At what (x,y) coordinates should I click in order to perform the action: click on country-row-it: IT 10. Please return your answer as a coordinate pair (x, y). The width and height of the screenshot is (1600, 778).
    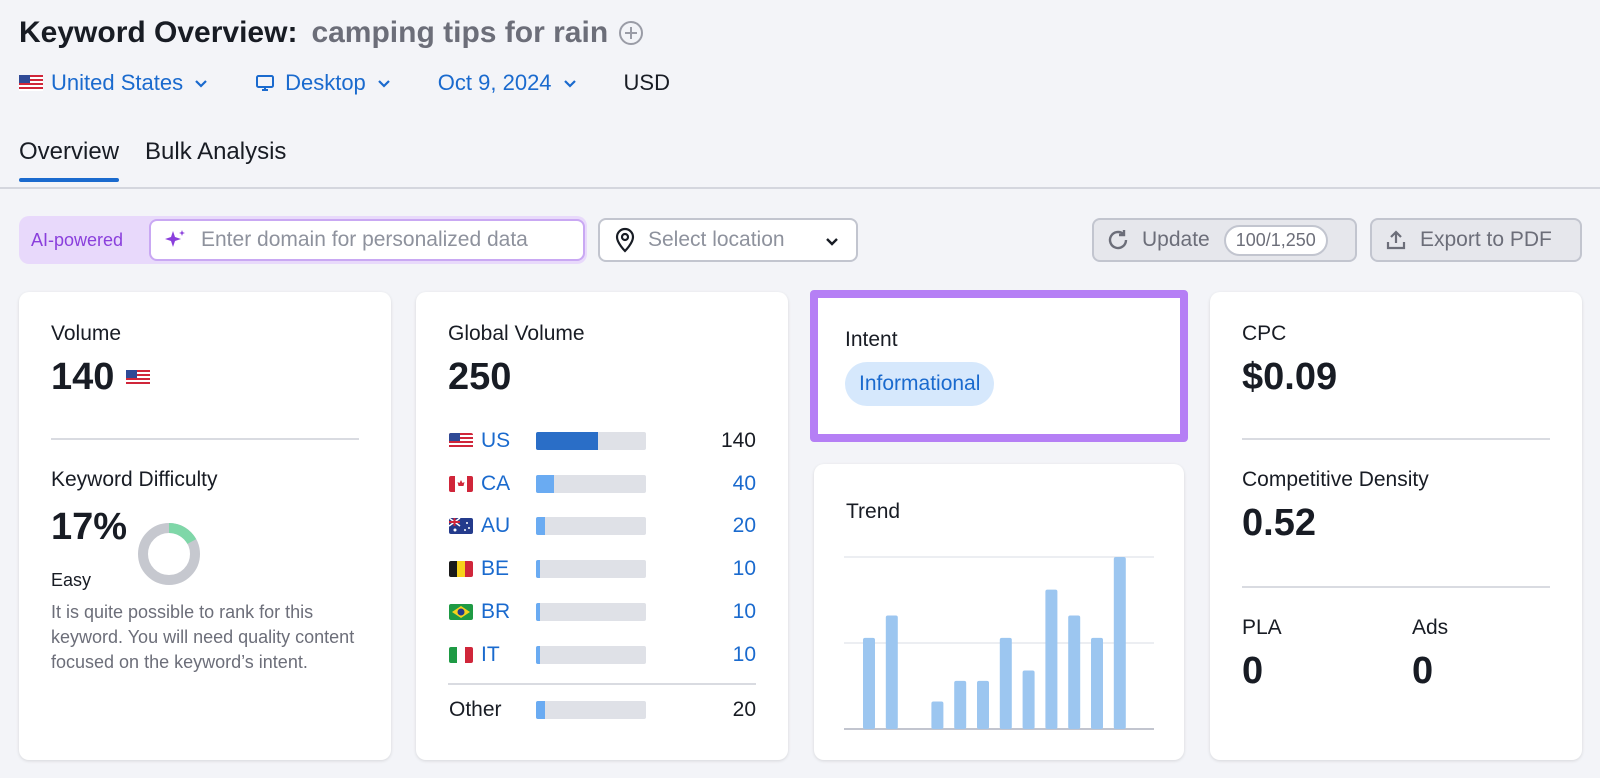
    Looking at the image, I should click on (602, 655).